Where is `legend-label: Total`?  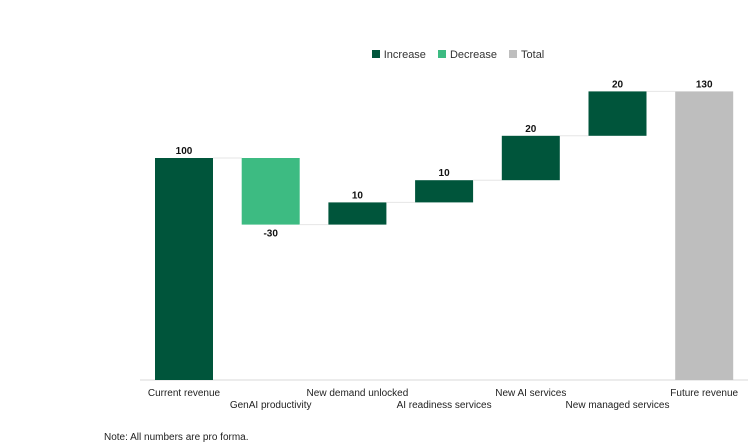
legend-label: Total is located at coordinates (533, 55).